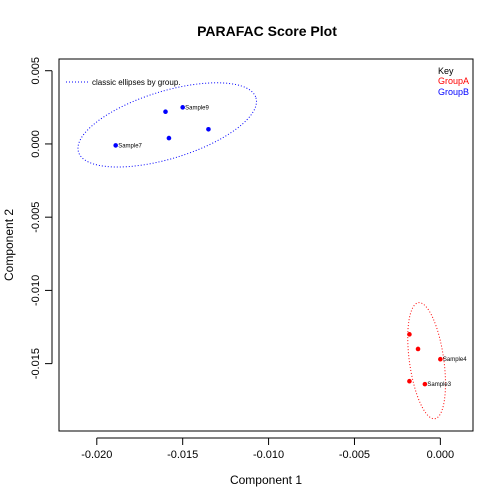  I want to click on chart-title: PARAFAC Score Plot, so click(267, 31).